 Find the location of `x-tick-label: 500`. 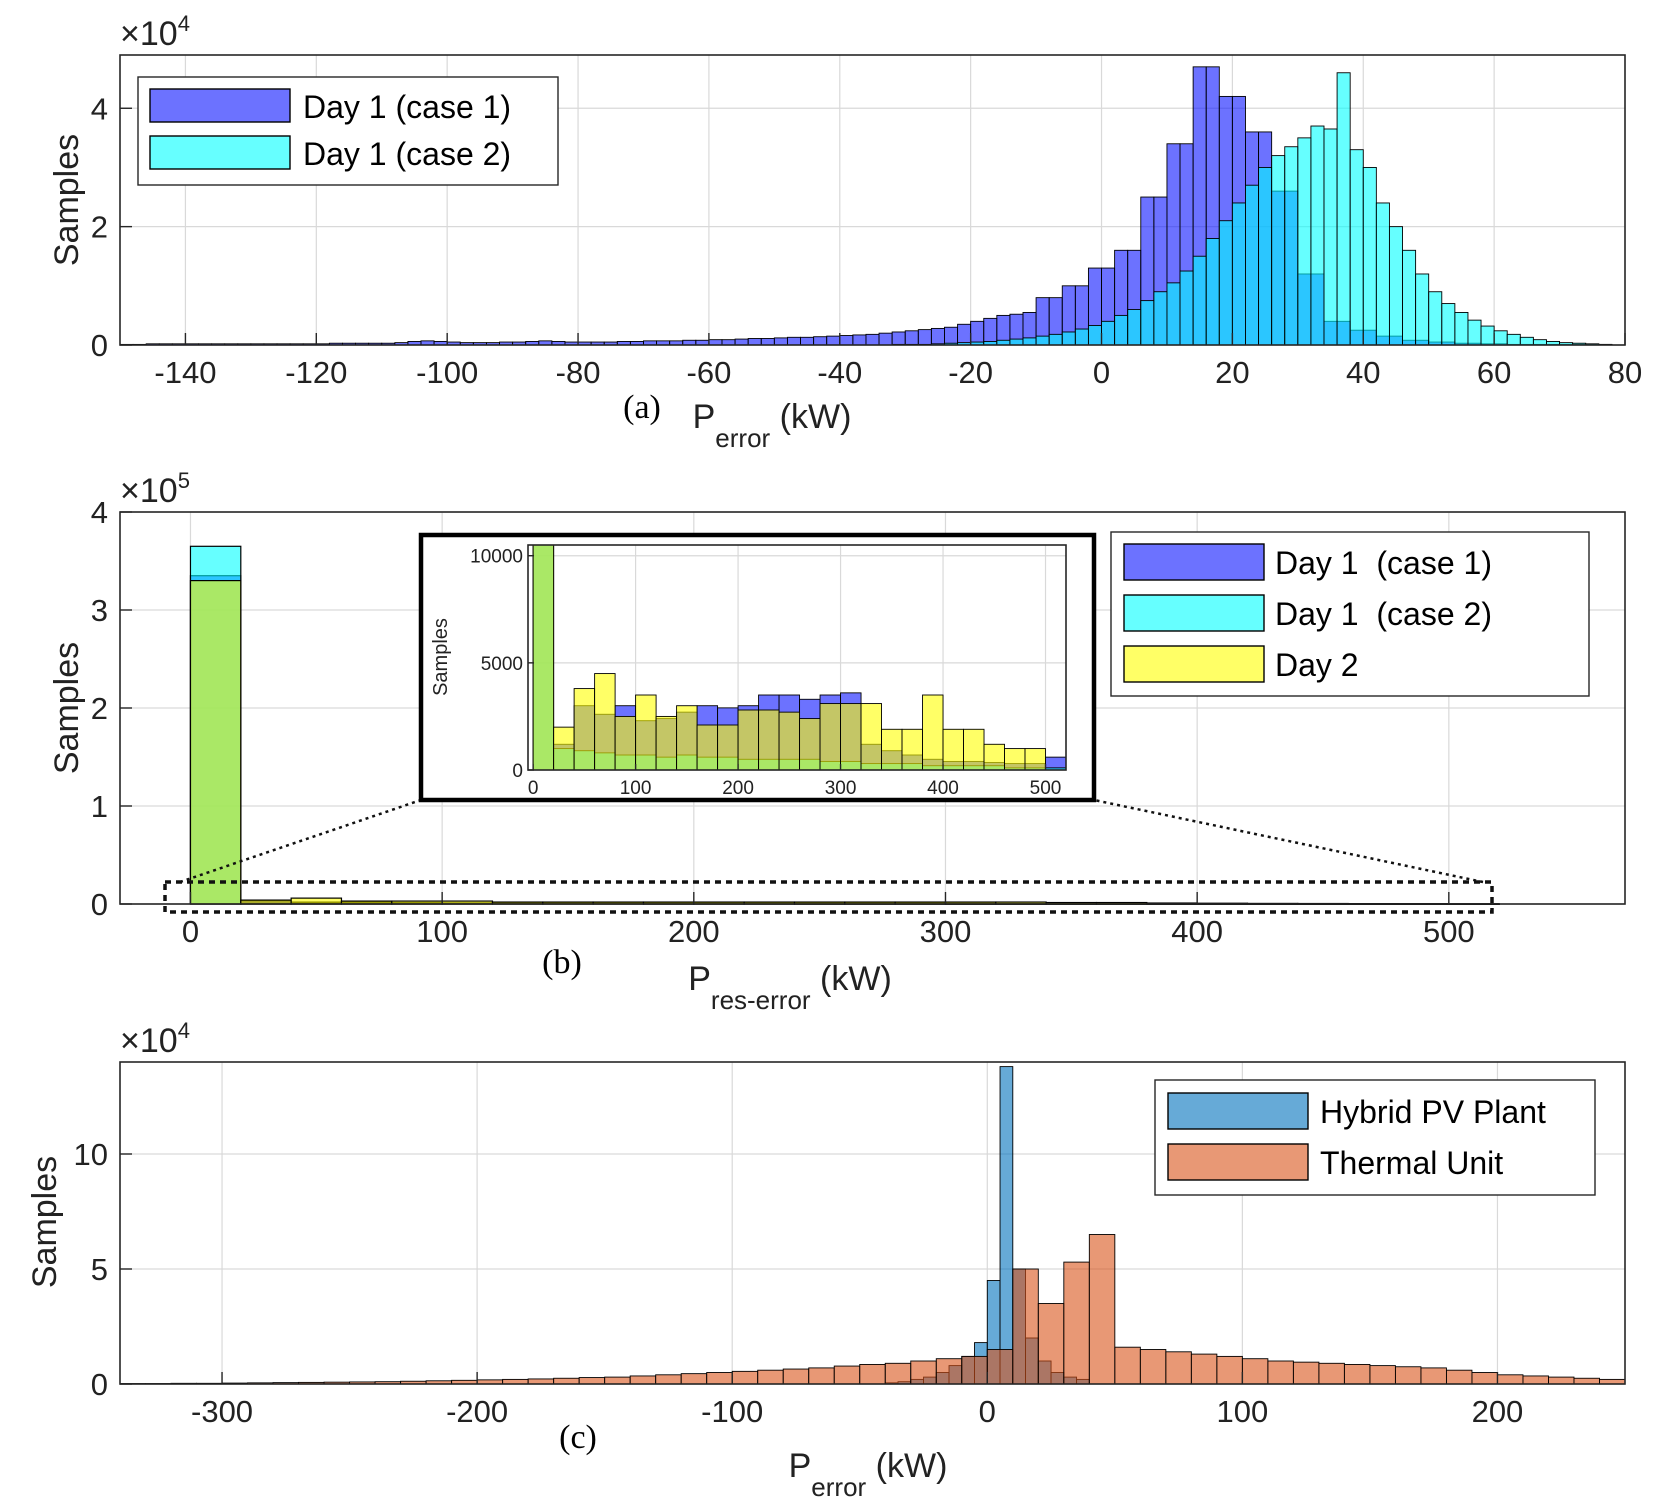

x-tick-label: 500 is located at coordinates (1449, 931).